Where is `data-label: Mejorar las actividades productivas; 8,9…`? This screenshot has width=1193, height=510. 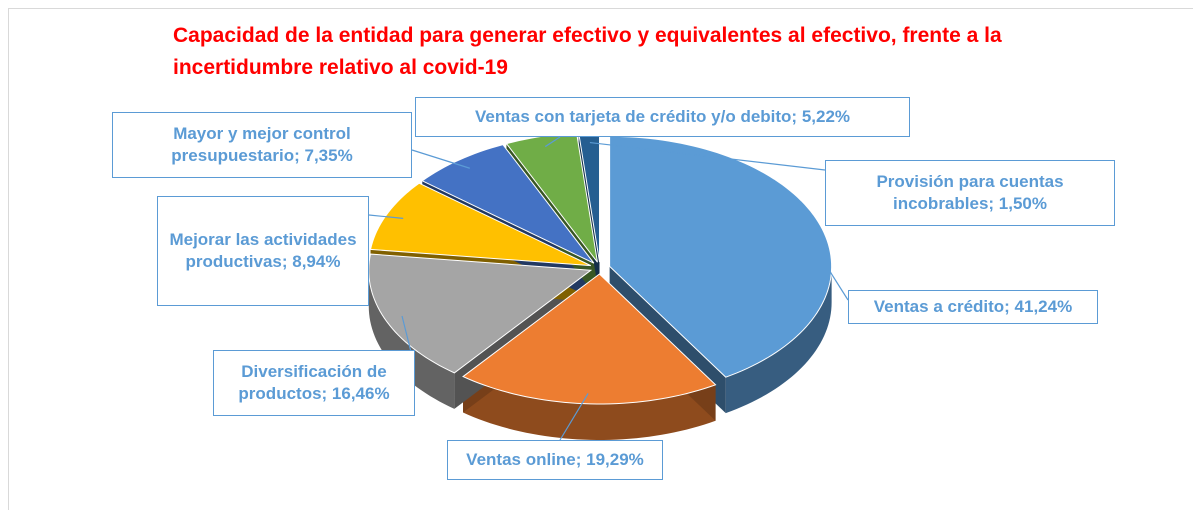
data-label: Mejorar las actividades productivas; 8,9… is located at coordinates (263, 251).